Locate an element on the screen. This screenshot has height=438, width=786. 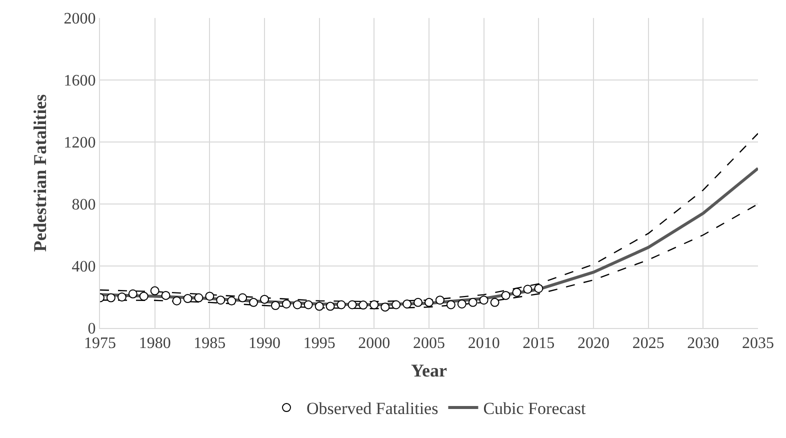
x-tick-label: 1980 is located at coordinates (154, 343).